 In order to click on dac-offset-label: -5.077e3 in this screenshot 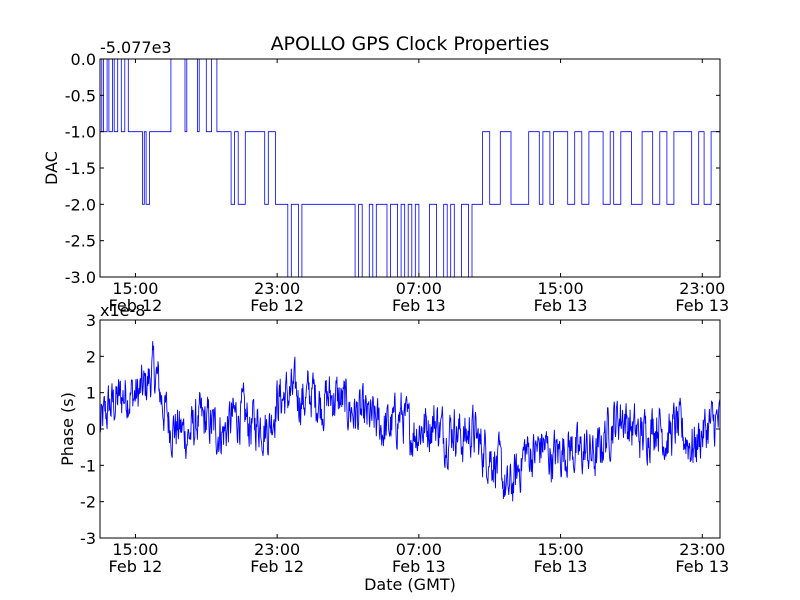, I will do `click(136, 47)`.